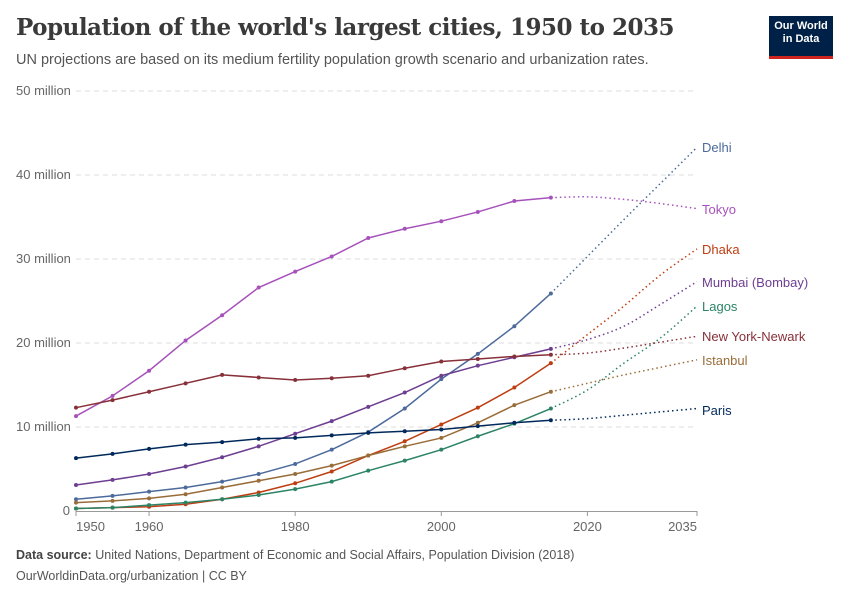 The image size is (850, 600). What do you see at coordinates (43, 174) in the screenshot?
I see `y-tick-label: 40 million` at bounding box center [43, 174].